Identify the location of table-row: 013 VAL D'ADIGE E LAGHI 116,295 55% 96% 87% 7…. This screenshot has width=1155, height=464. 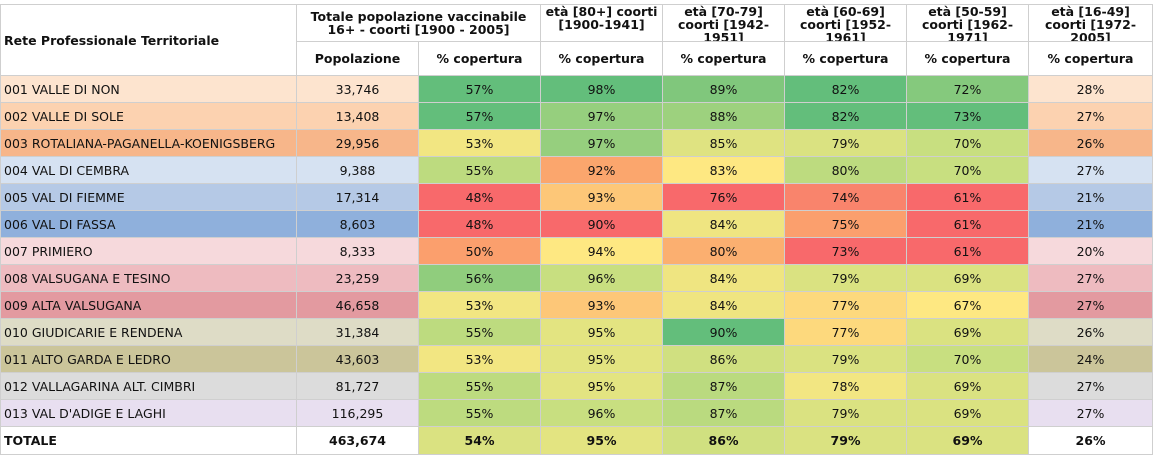
(577, 413).